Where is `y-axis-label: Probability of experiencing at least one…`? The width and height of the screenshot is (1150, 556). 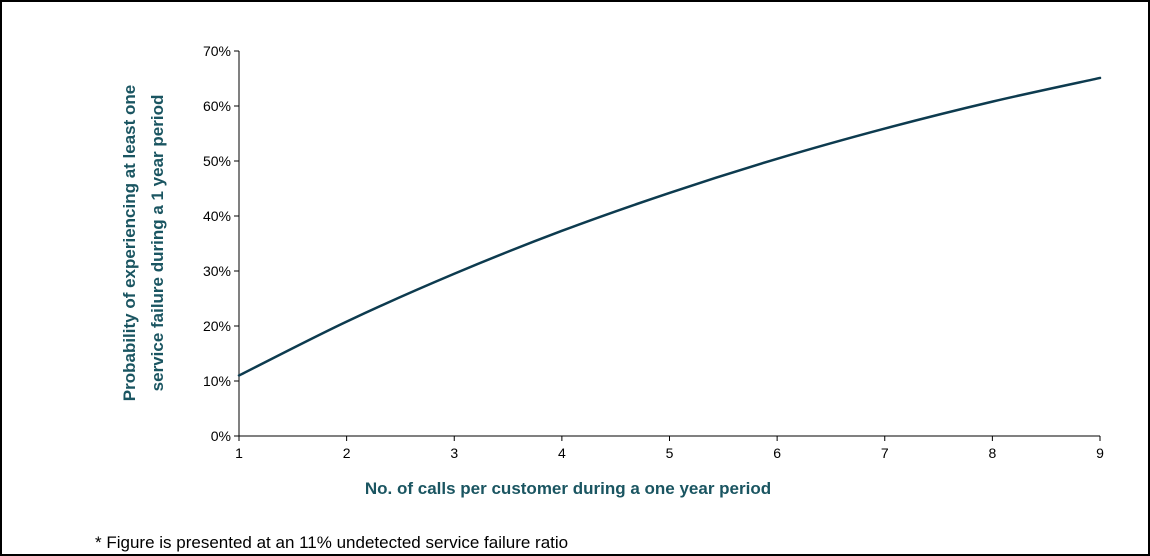 y-axis-label: Probability of experiencing at least one… is located at coordinates (143, 243).